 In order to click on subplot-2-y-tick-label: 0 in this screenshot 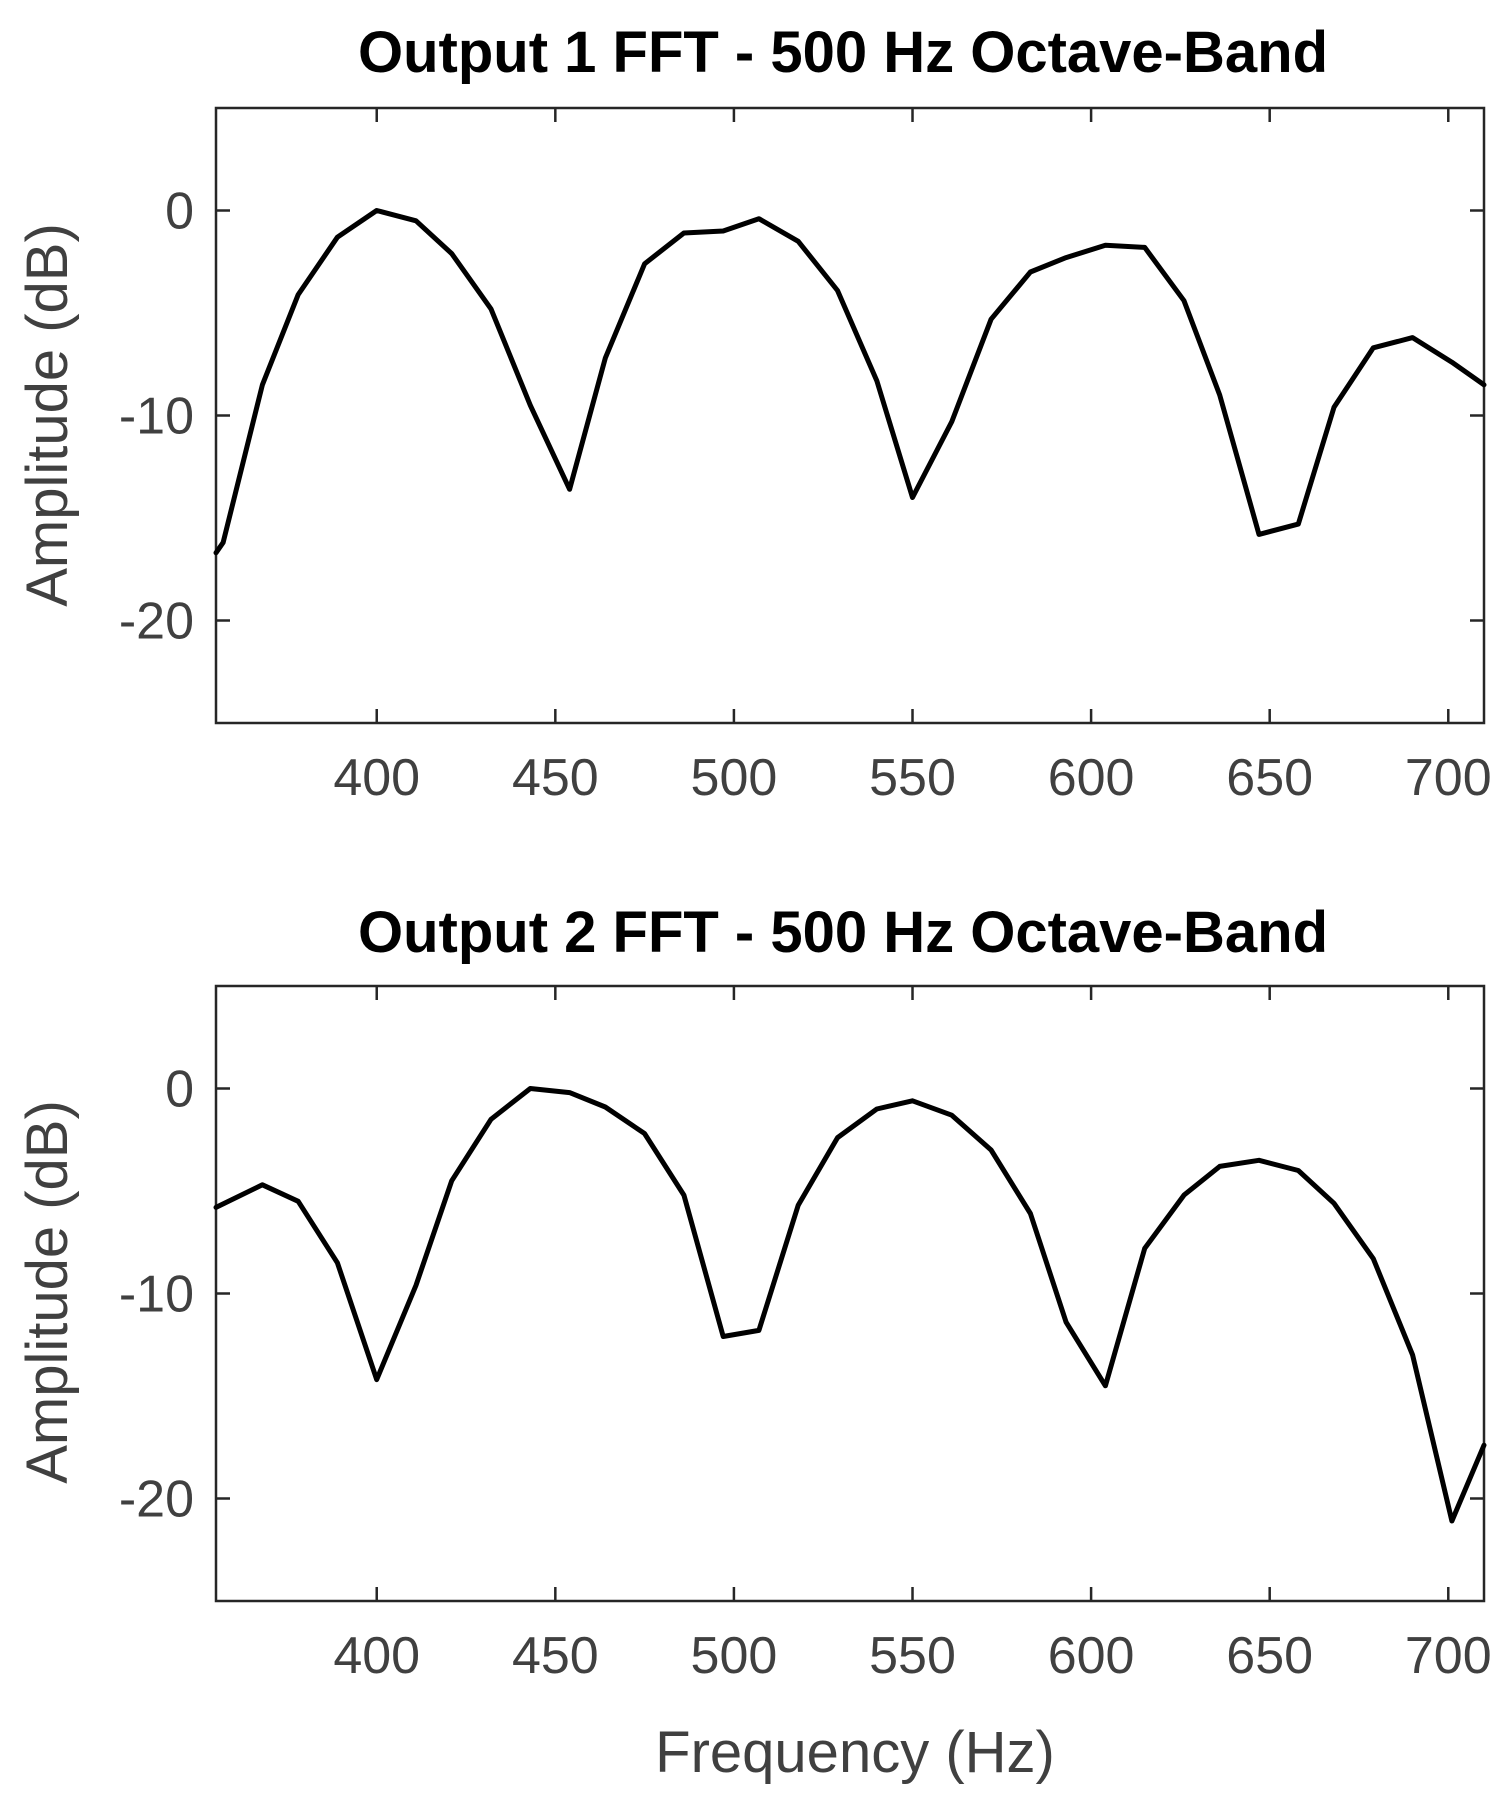, I will do `click(179, 1090)`.